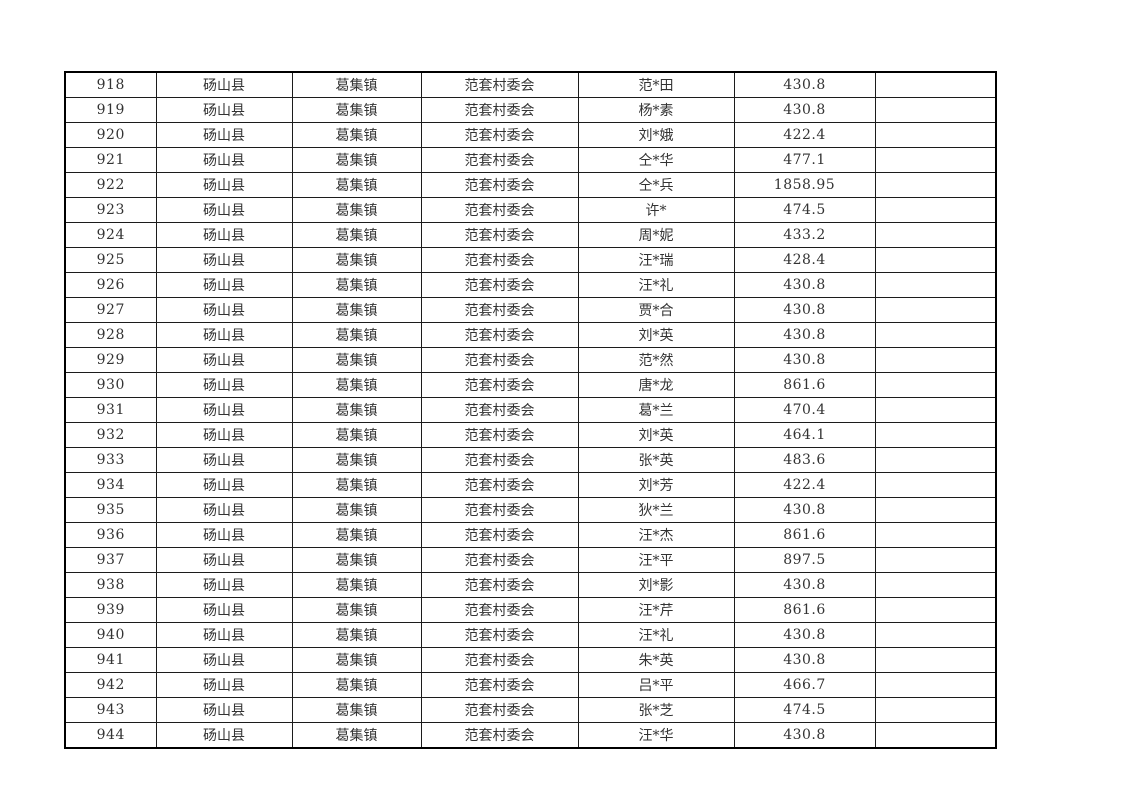 This screenshot has width=1122, height=794. Describe the element at coordinates (804, 460) in the screenshot. I see `amount-cell: 483.6` at that location.